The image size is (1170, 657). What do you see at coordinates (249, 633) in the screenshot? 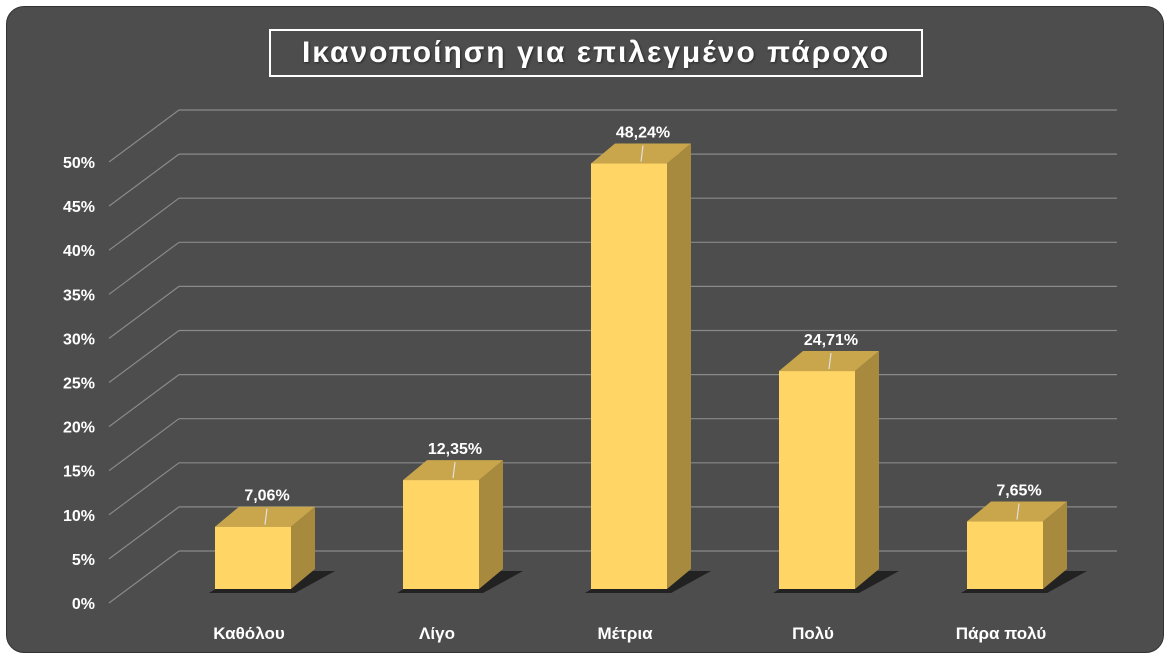
I see `x-tick-label: Καθόλου` at bounding box center [249, 633].